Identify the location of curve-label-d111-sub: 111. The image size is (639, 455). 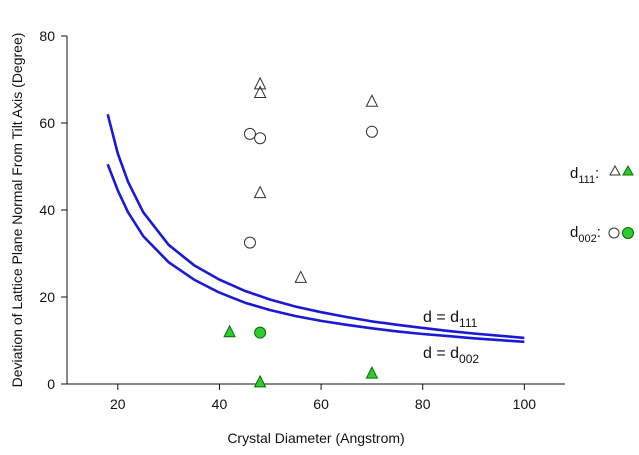
(468, 323).